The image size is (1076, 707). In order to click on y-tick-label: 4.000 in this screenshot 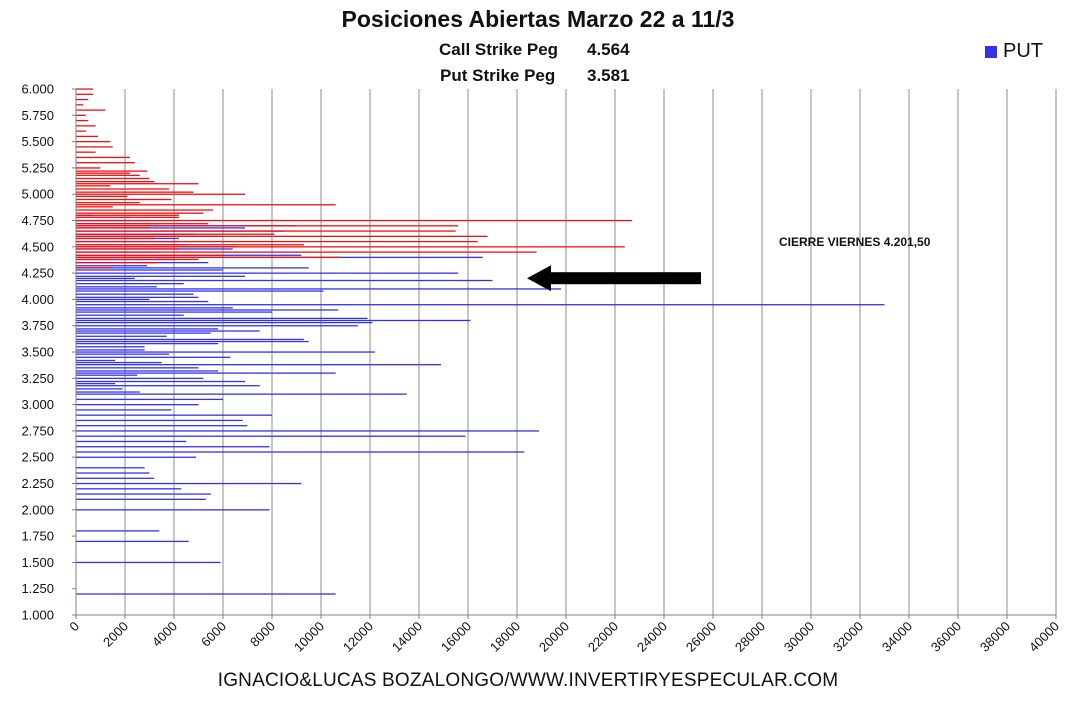, I will do `click(37, 299)`.